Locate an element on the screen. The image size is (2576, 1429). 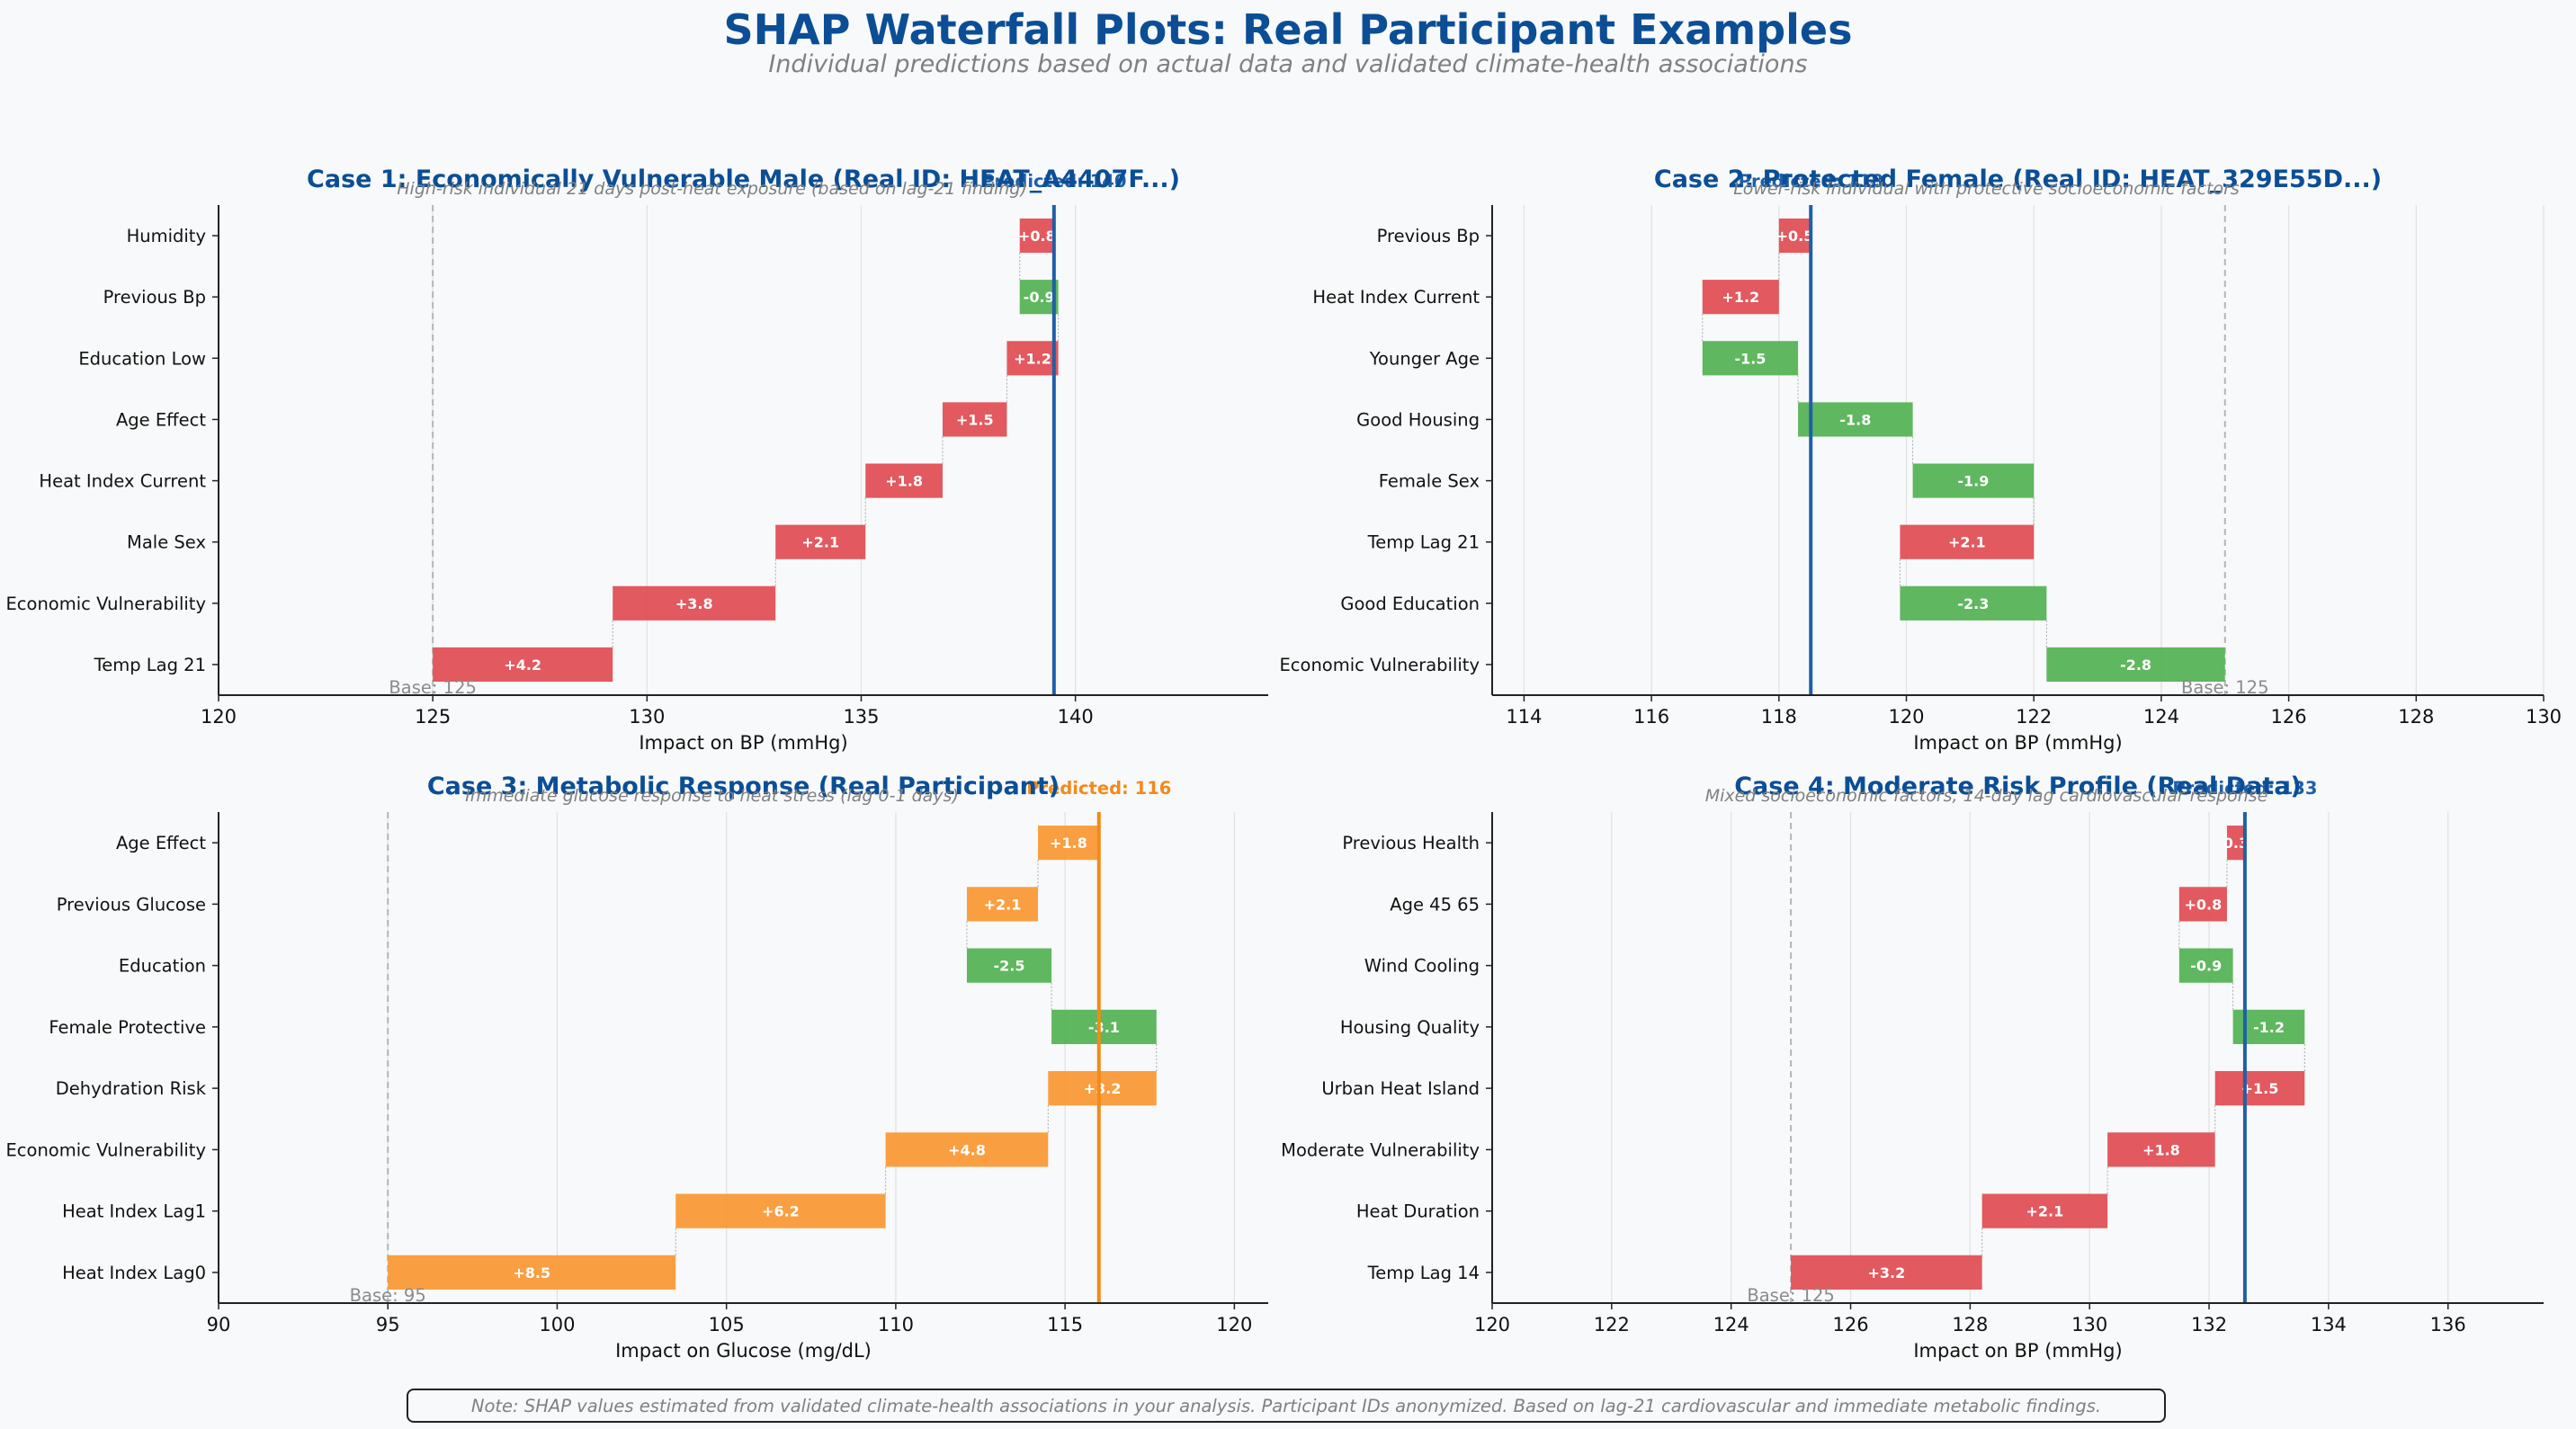
y-tick-label: Good Education is located at coordinates (1410, 604).